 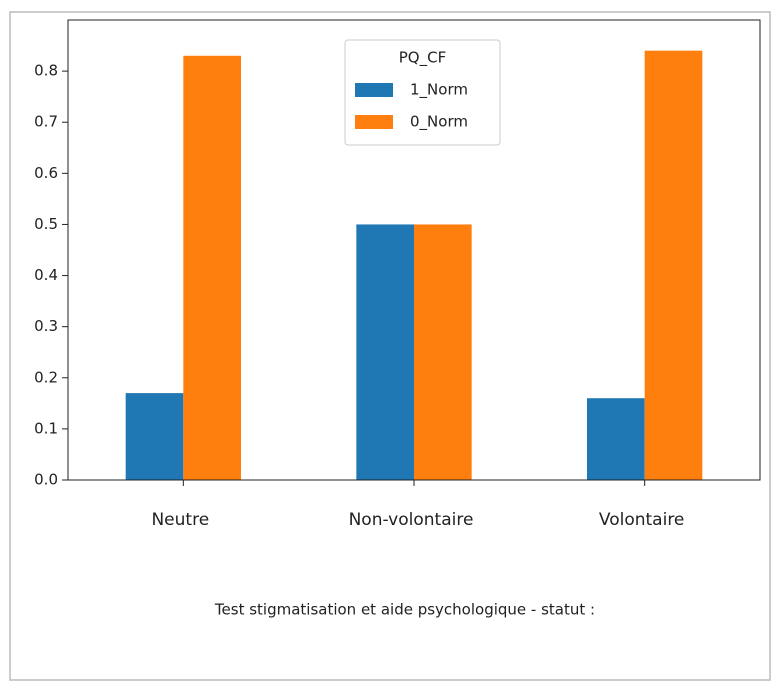 What do you see at coordinates (46, 122) in the screenshot?
I see `y-tick-label: 0.7` at bounding box center [46, 122].